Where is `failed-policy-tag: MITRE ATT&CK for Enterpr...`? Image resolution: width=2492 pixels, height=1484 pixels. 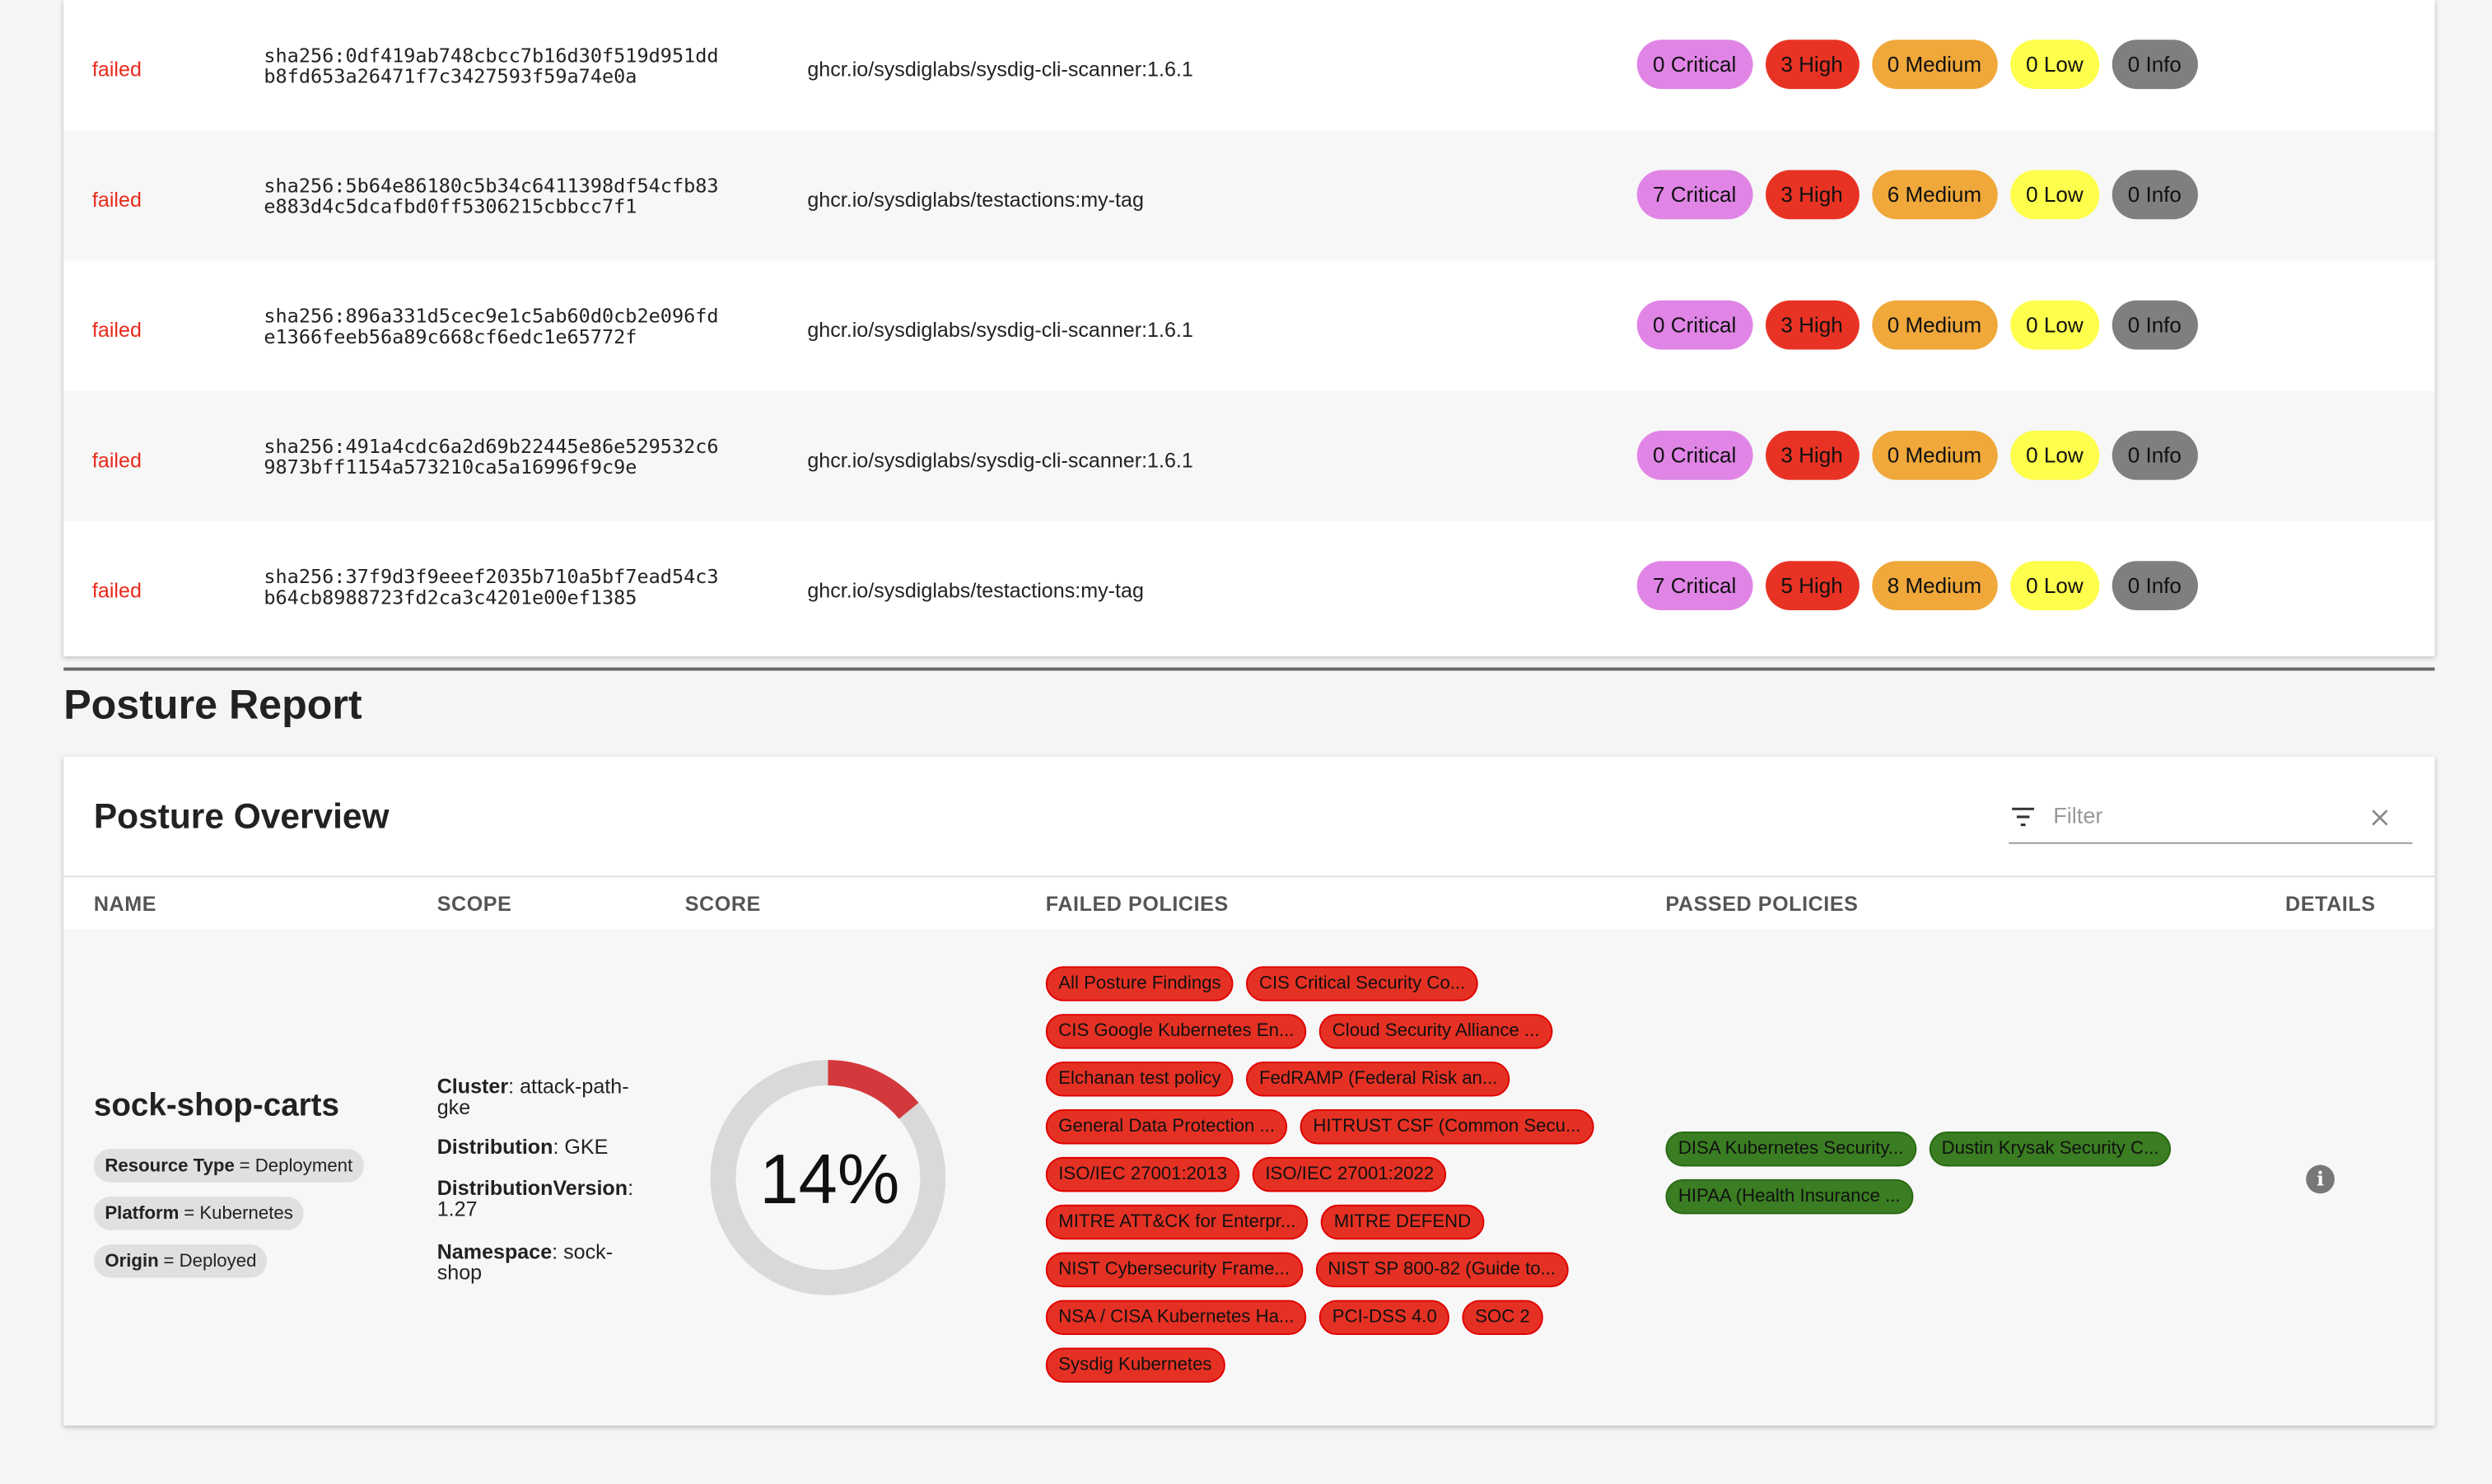
failed-policy-tag: MITRE ATT&CK for Enterpr... is located at coordinates (1177, 1222).